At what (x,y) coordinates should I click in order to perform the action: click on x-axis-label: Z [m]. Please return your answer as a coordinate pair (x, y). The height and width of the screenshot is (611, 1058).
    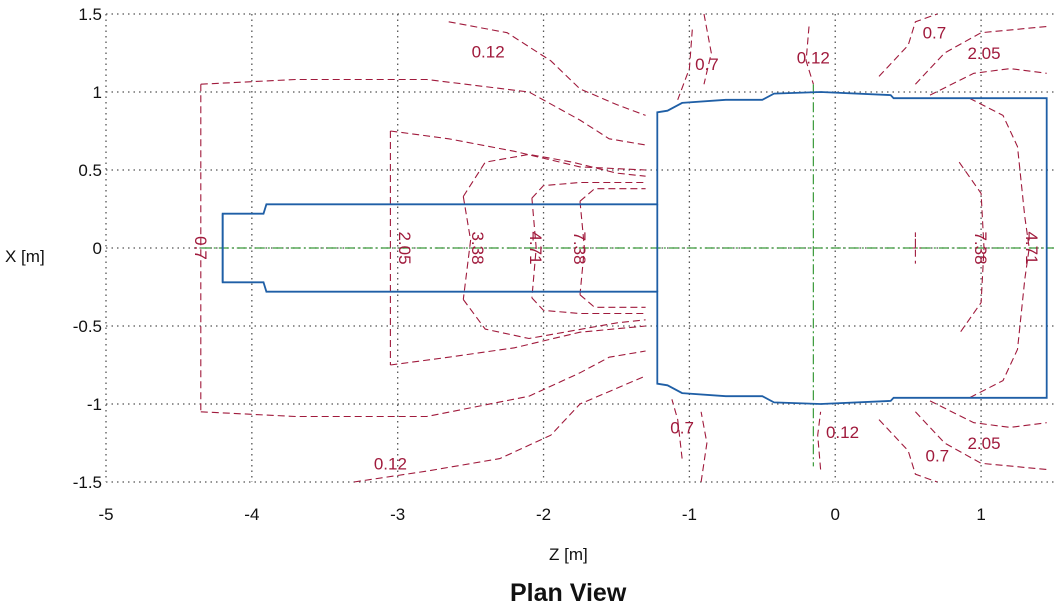
    Looking at the image, I should click on (568, 554).